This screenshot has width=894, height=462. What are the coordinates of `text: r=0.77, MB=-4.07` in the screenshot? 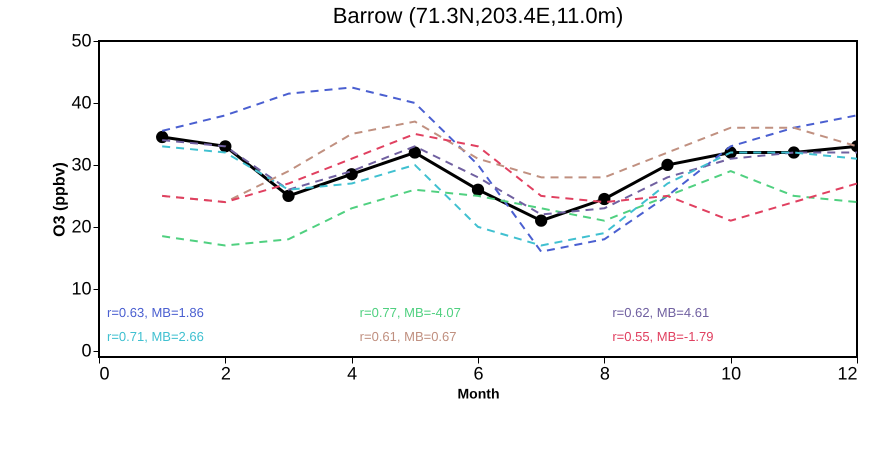 It's located at (410, 312).